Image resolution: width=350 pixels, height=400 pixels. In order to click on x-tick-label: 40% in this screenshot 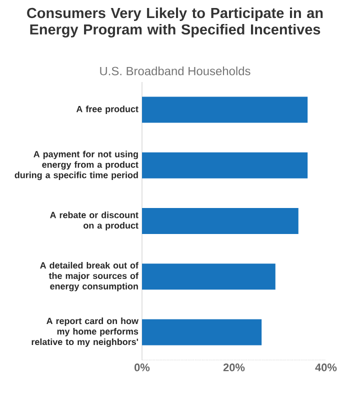, I will do `click(326, 368)`.